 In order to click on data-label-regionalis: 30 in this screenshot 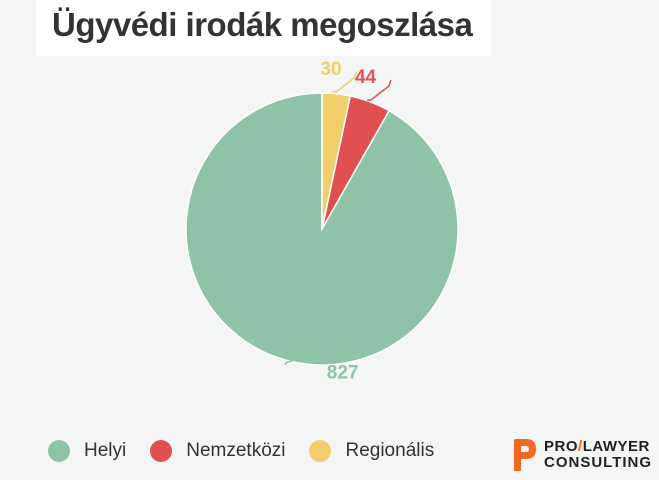, I will do `click(330, 69)`.